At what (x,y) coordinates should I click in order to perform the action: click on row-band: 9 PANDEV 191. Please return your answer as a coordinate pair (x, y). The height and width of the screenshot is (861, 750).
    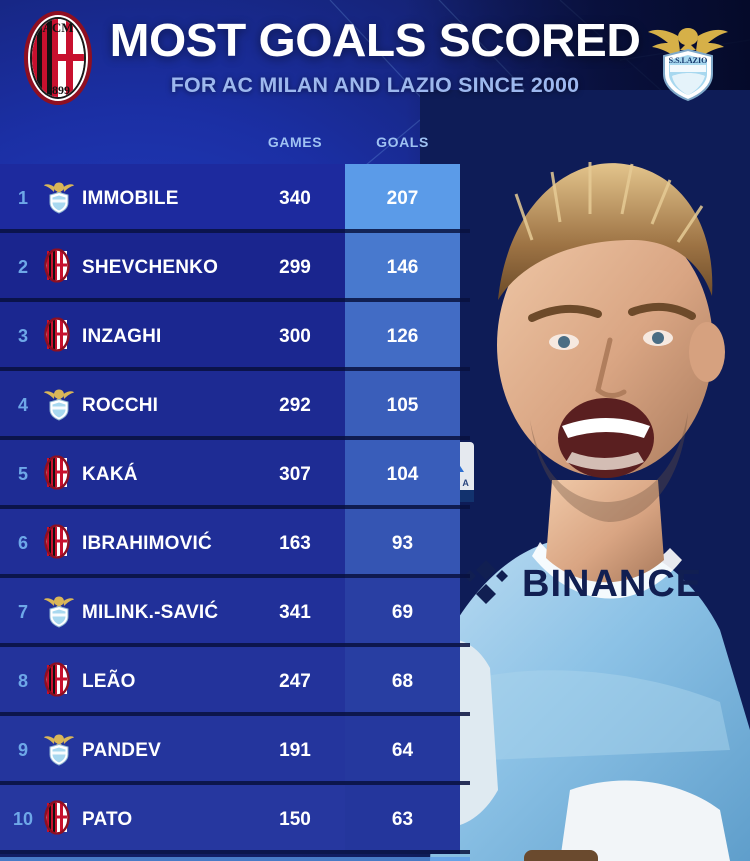
    Looking at the image, I should click on (172, 750).